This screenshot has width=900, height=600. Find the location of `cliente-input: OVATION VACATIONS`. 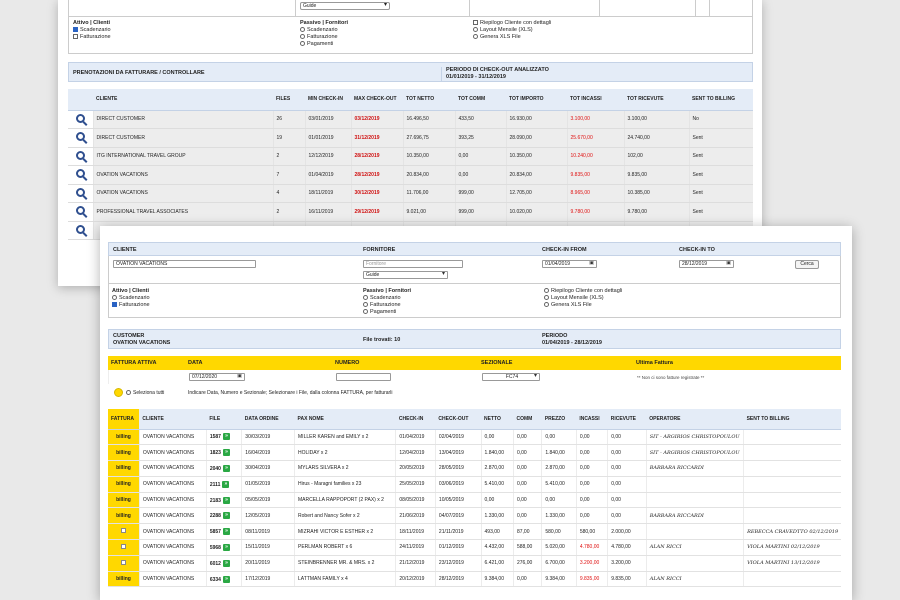

cliente-input: OVATION VACATIONS is located at coordinates (184, 264).